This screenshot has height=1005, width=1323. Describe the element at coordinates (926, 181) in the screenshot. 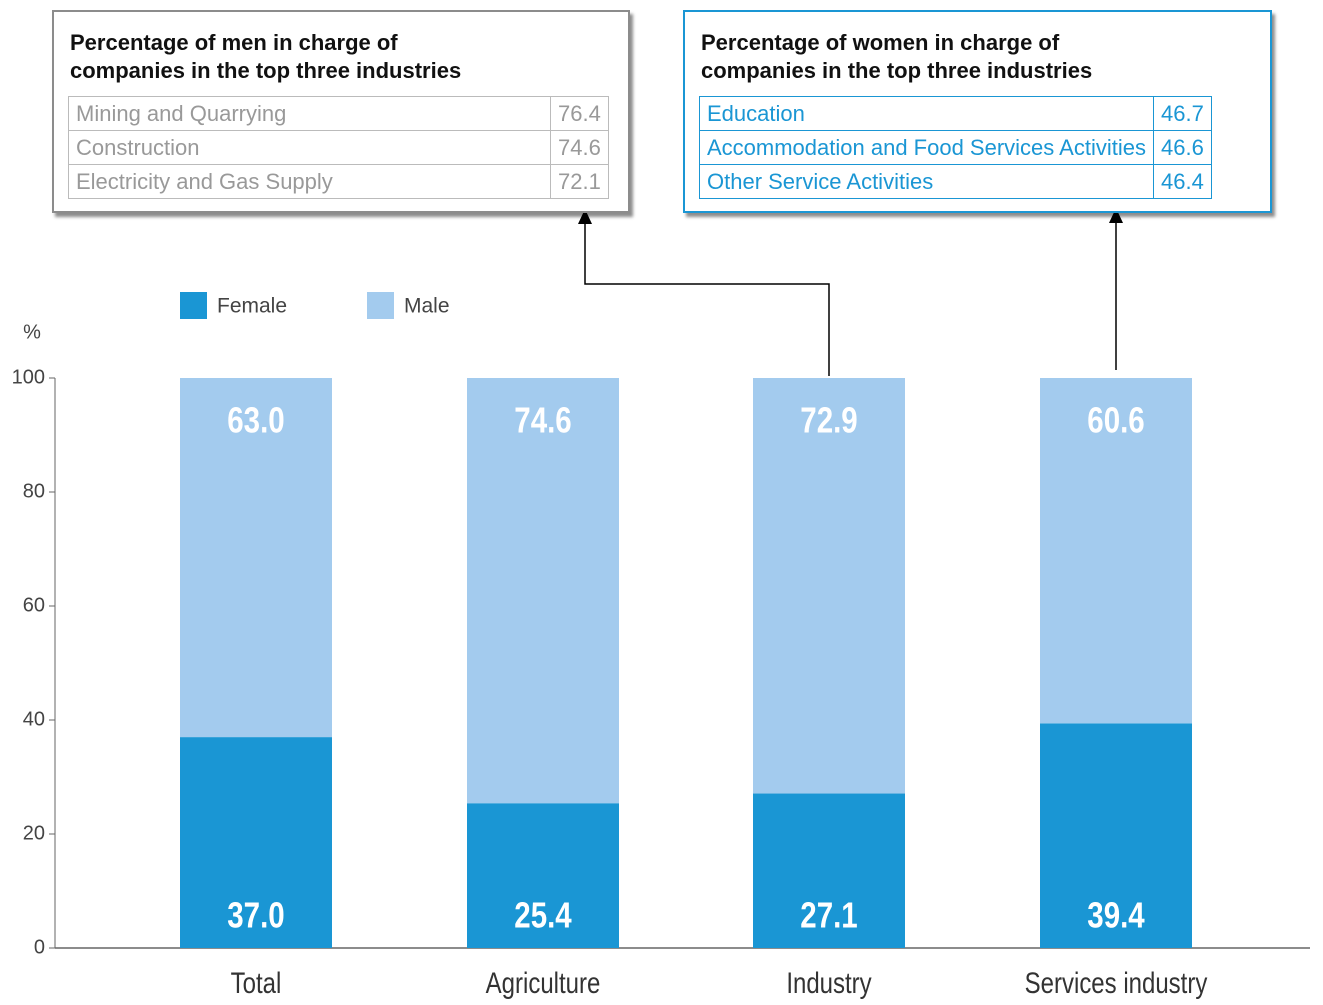

I see `industry-name: Other Service Activities` at that location.